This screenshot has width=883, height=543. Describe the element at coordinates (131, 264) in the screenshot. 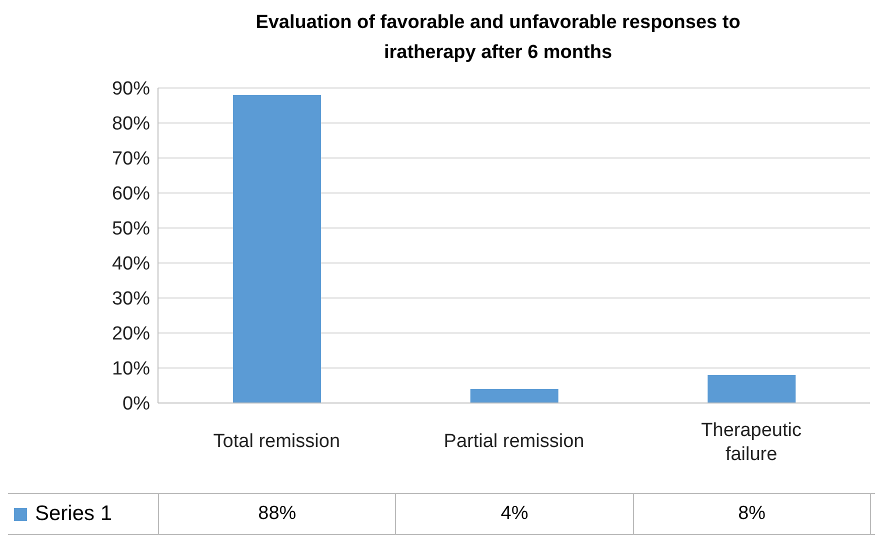

I see `y-tick-label: 40%` at that location.